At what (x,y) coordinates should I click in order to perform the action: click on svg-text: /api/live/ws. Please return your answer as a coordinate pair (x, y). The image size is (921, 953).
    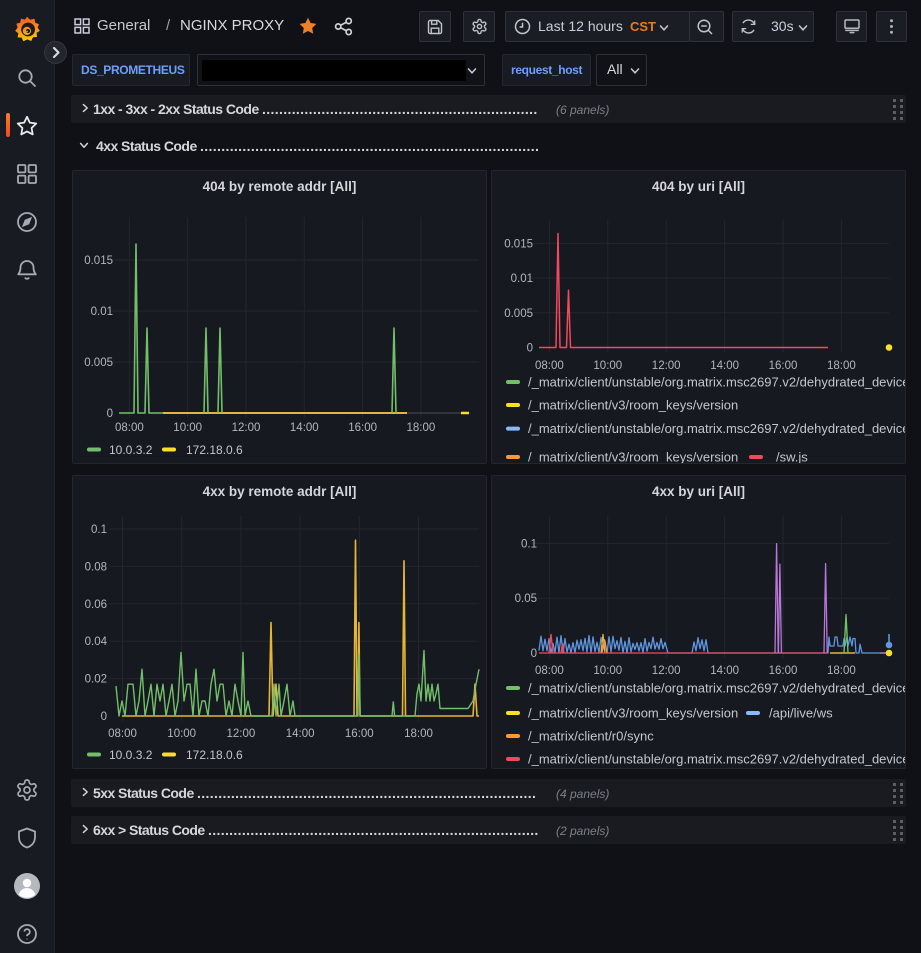
    Looking at the image, I should click on (801, 713).